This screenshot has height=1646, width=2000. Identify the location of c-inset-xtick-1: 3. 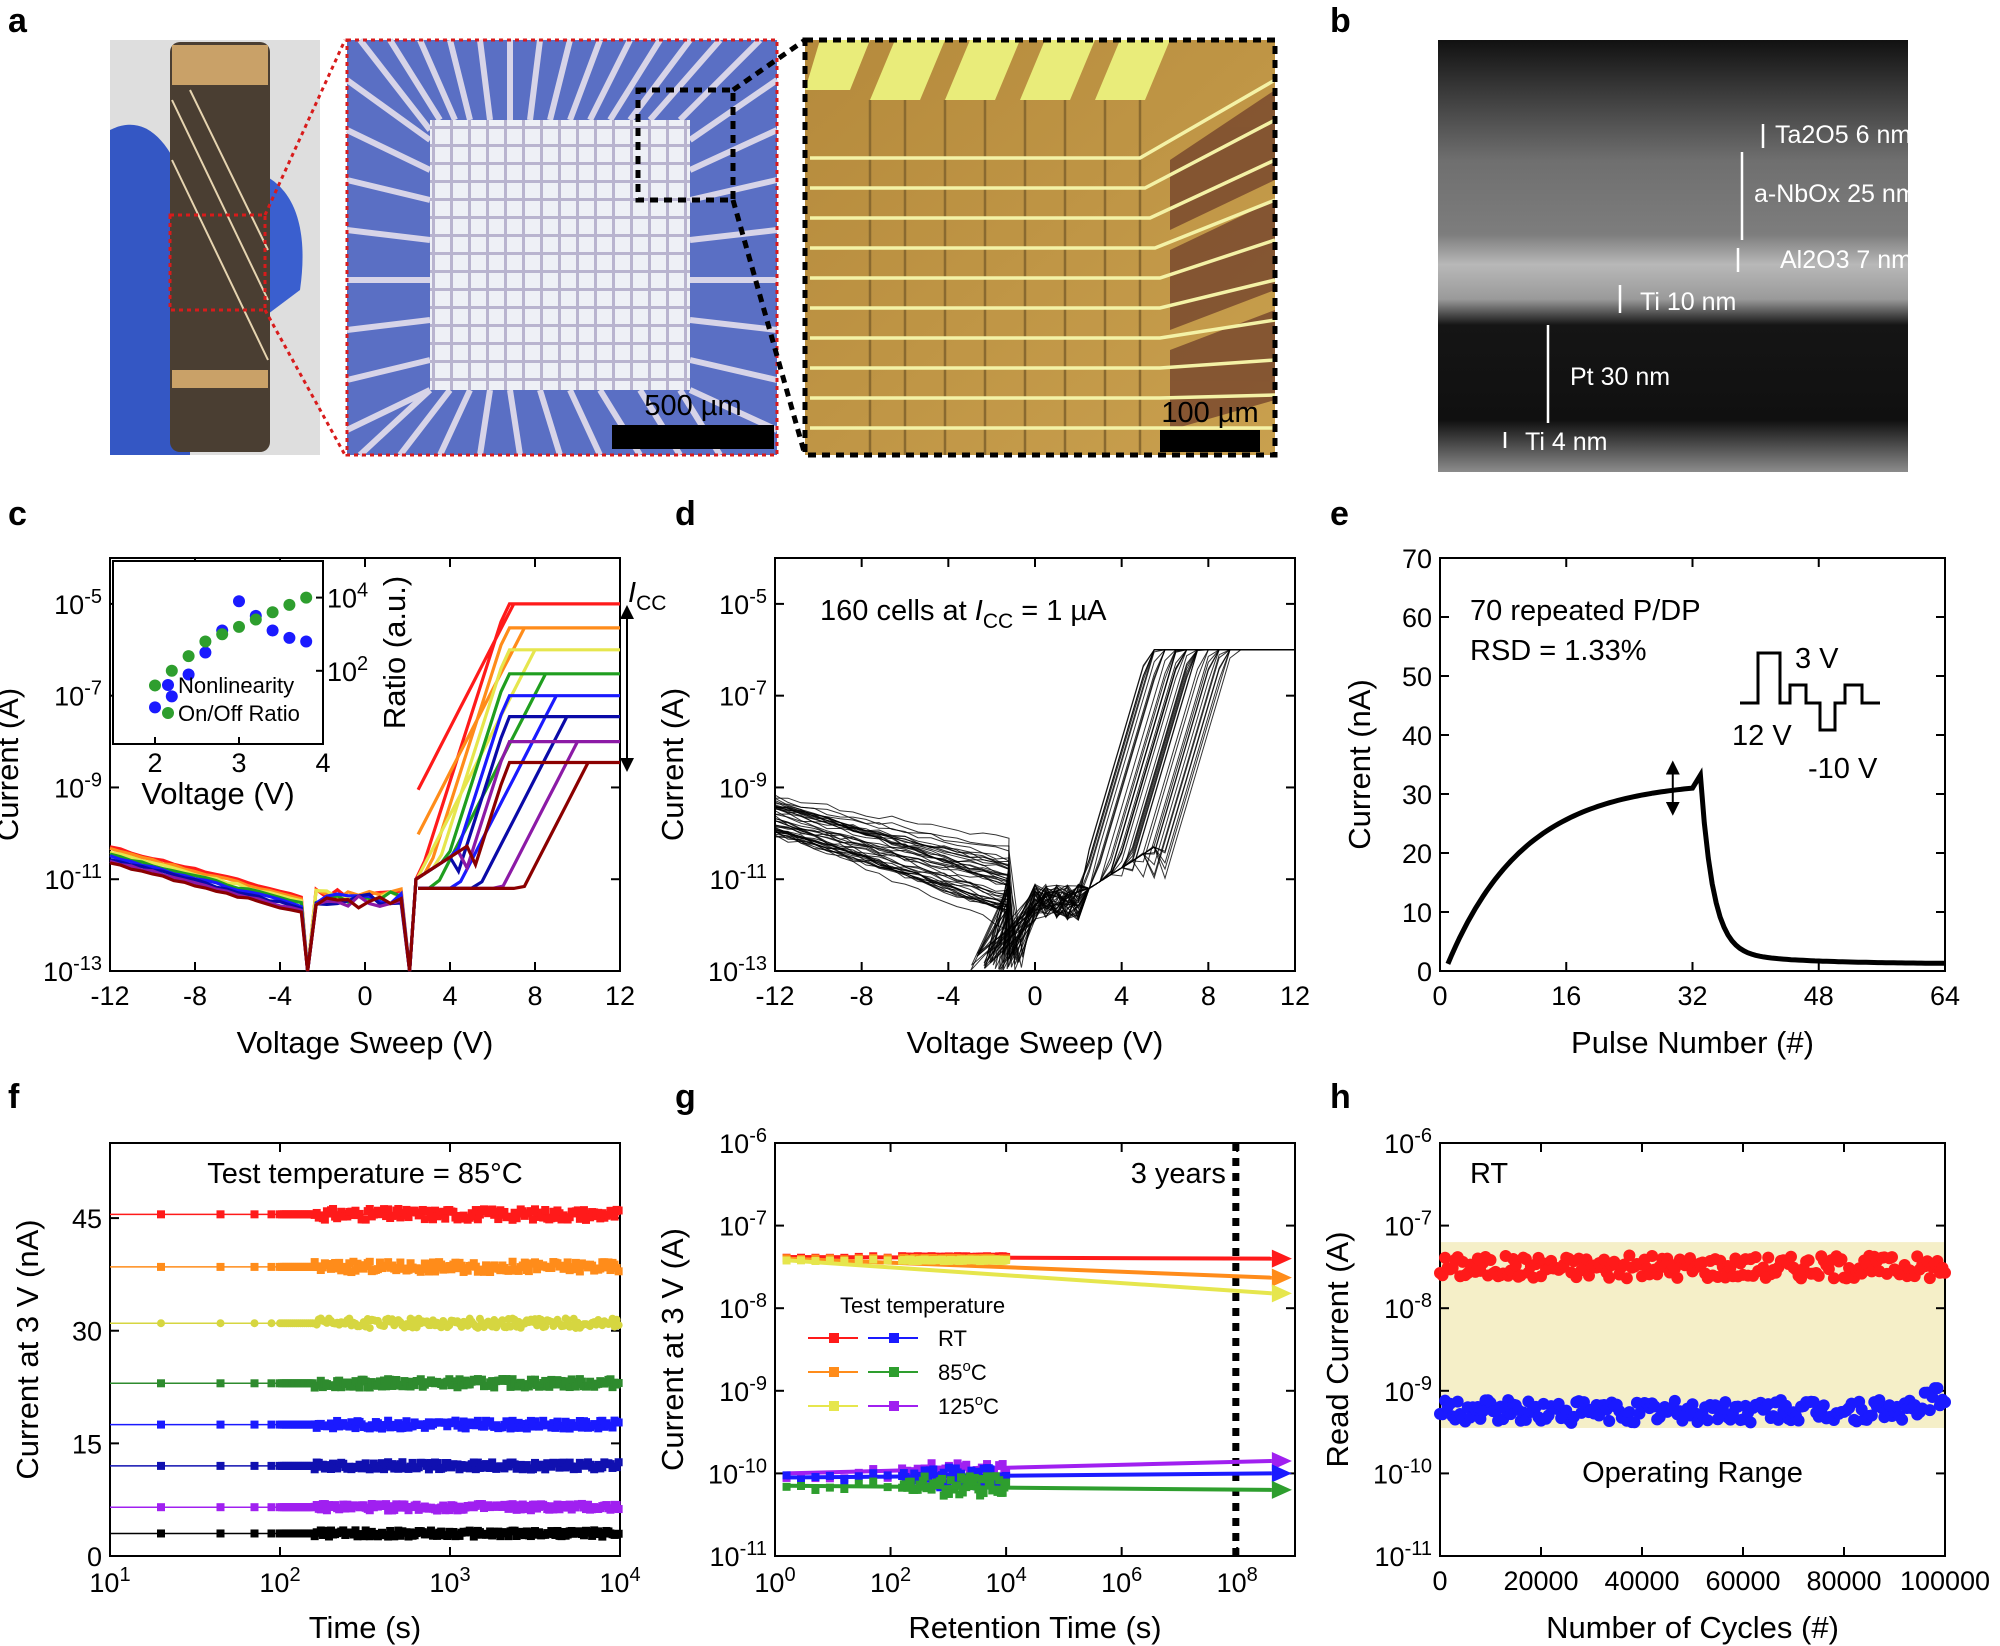
(238, 763).